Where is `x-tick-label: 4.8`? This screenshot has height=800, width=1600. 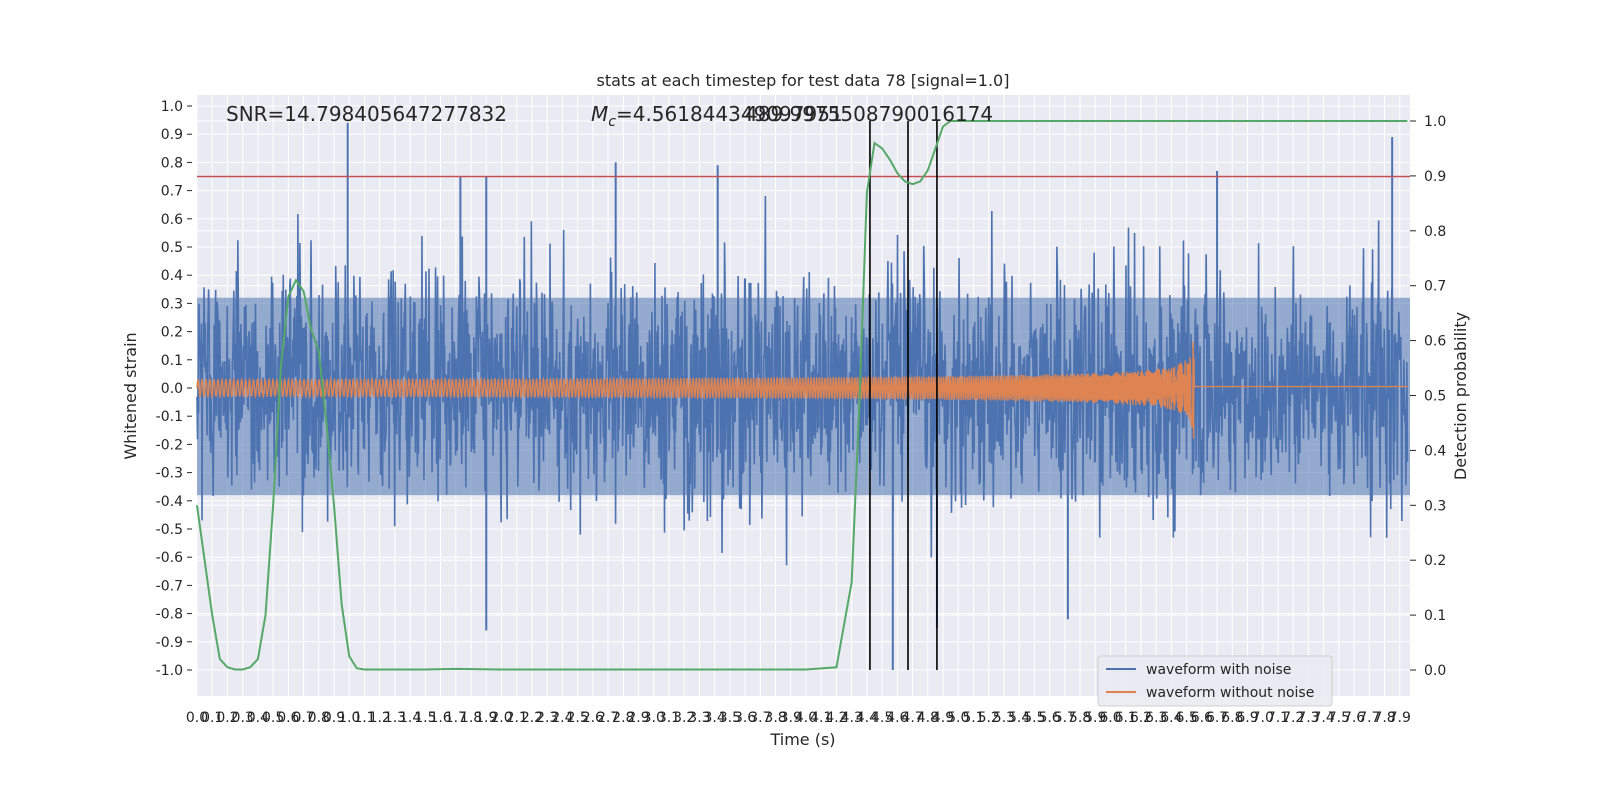
x-tick-label: 4.8 is located at coordinates (928, 718).